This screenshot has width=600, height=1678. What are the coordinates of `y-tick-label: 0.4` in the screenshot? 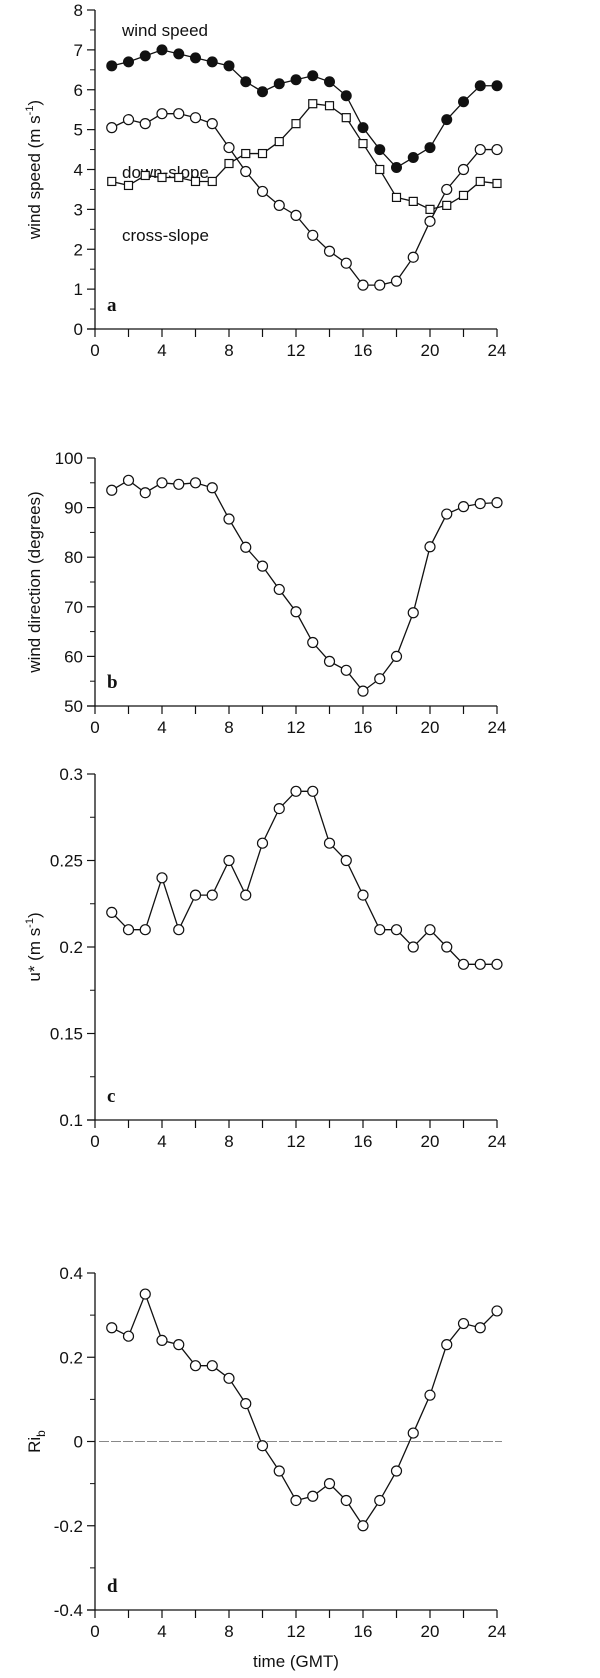 It's located at (71, 1273).